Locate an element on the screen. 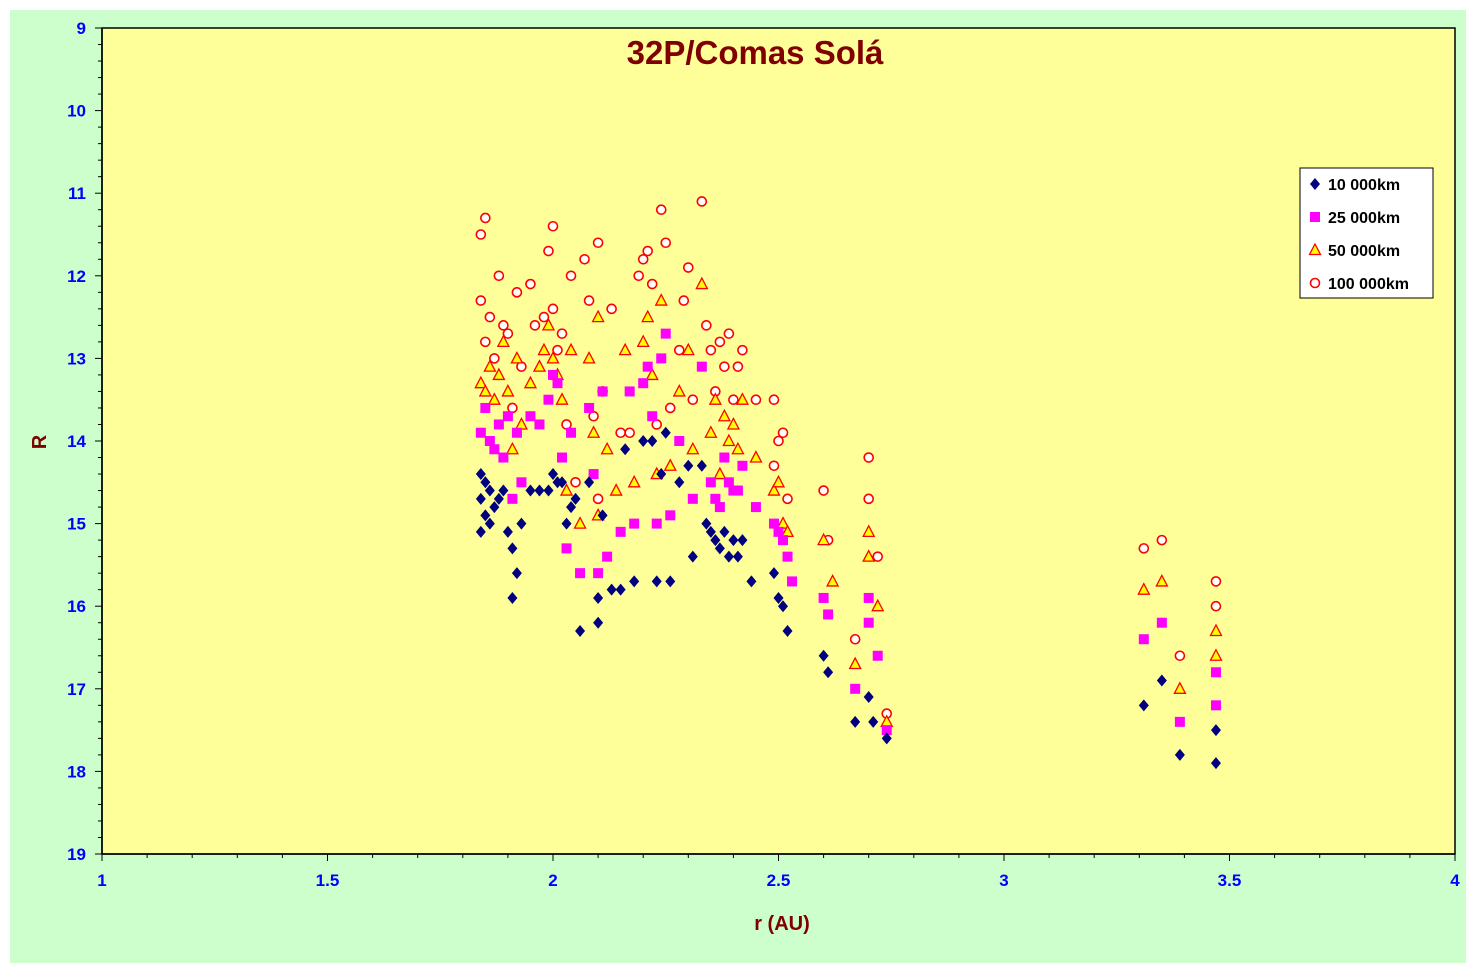 This screenshot has height=973, width=1480. y-tick-label: 17 is located at coordinates (76, 689).